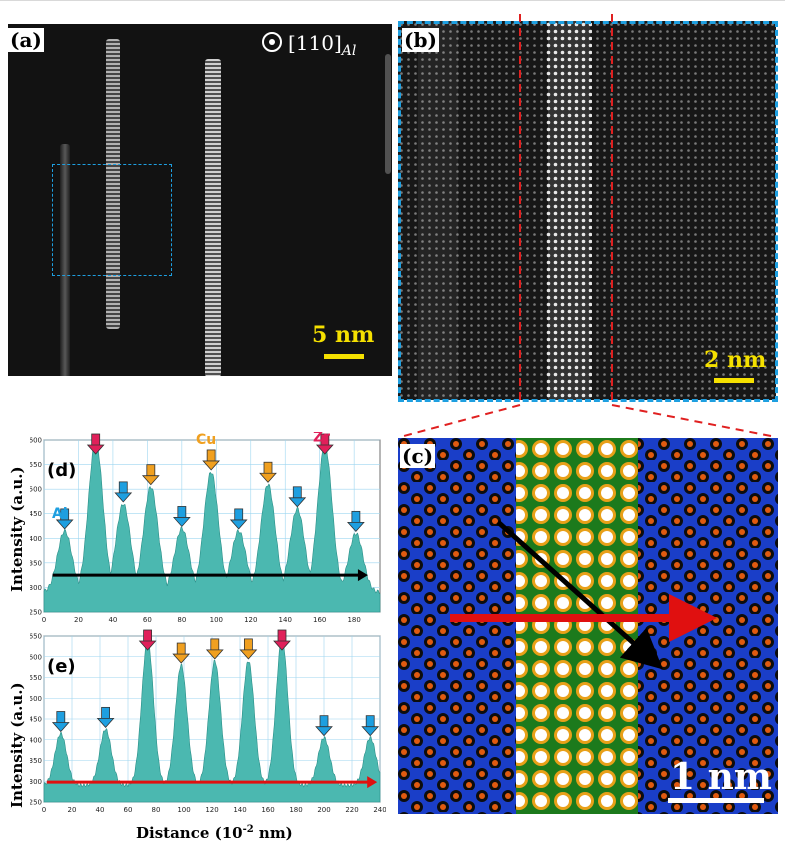  What do you see at coordinates (349, 51) in the screenshot?
I see `zone-axis-subscript: Al` at bounding box center [349, 51].